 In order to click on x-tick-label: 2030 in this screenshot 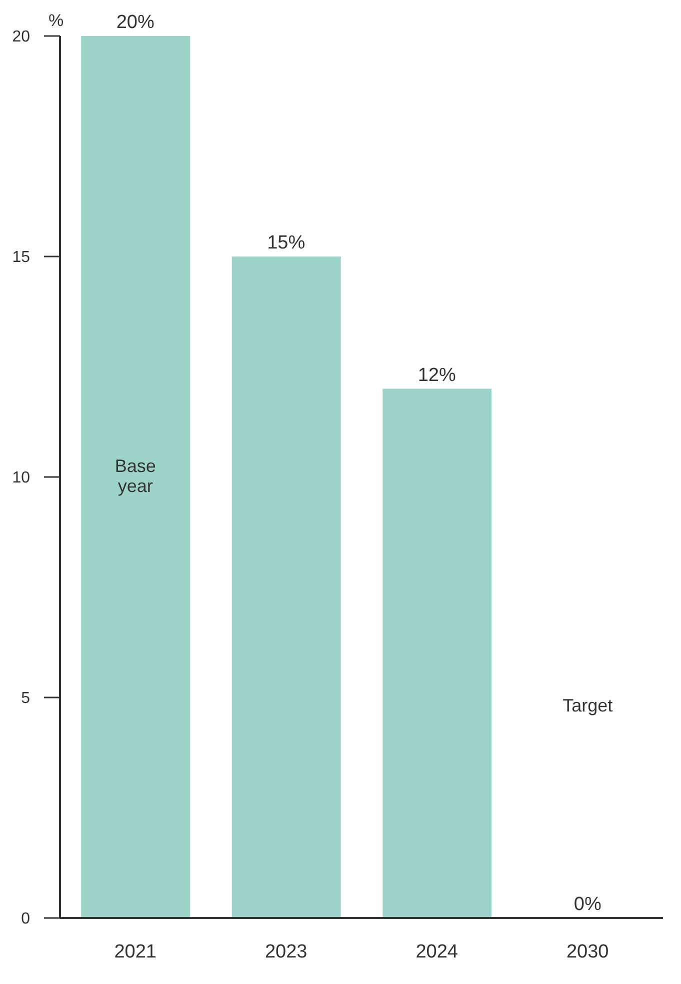, I will do `click(587, 951)`.